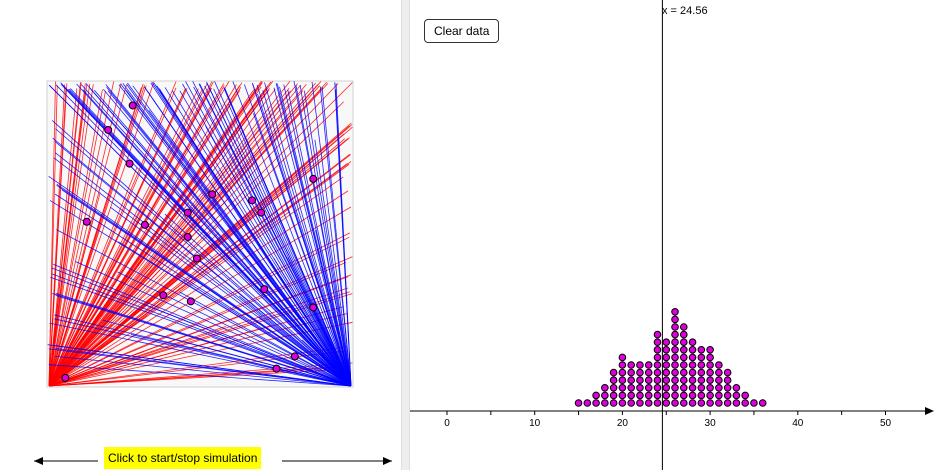 The height and width of the screenshot is (470, 936). What do you see at coordinates (183, 458) in the screenshot?
I see `start-stop-simulation-button: Click to start/stop simulation` at bounding box center [183, 458].